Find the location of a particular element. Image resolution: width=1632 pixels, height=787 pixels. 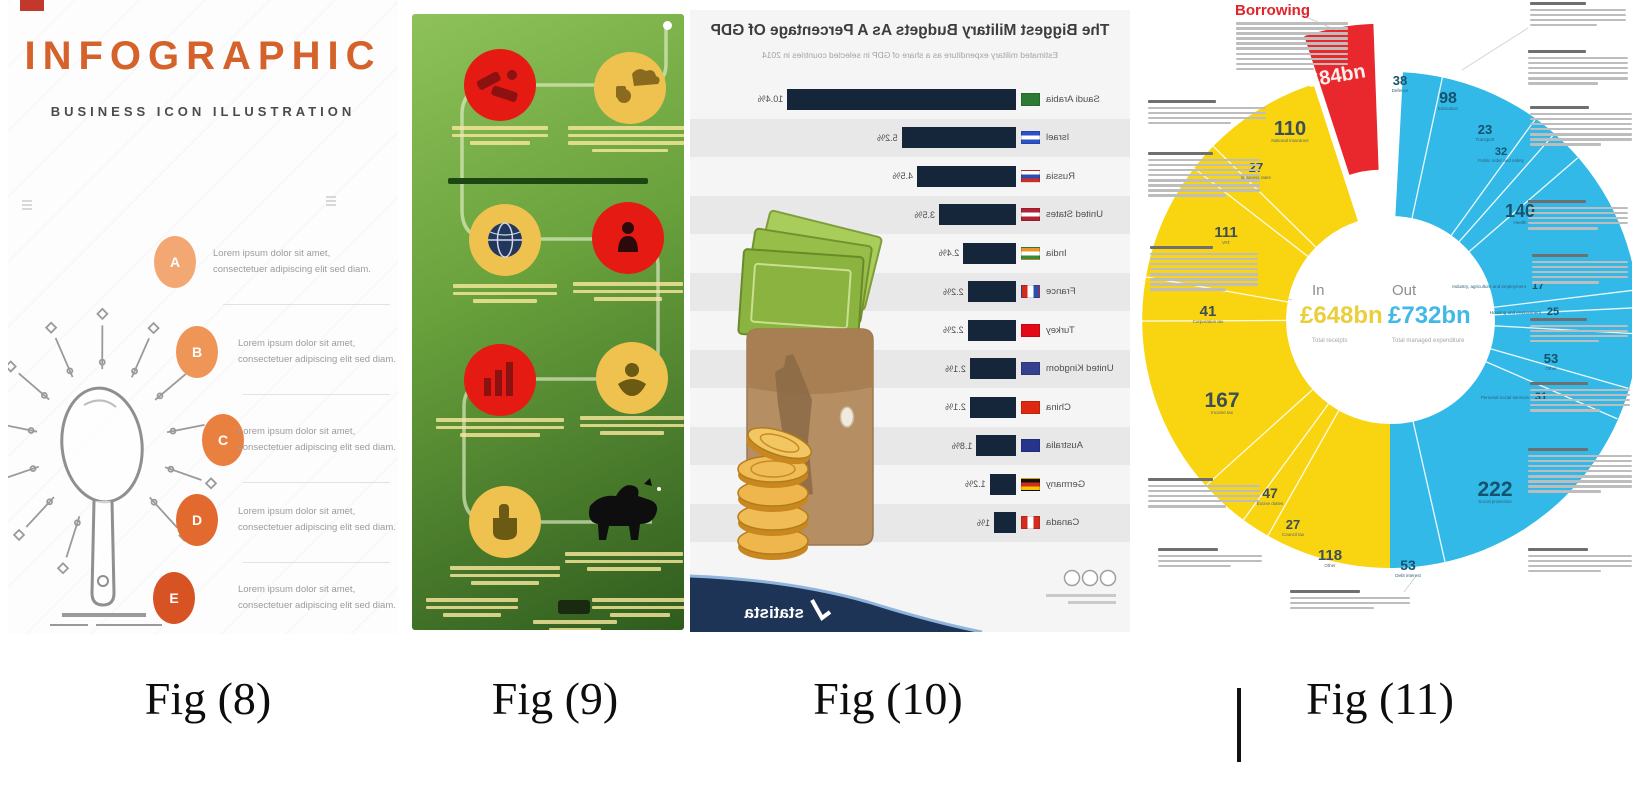

out-segment-label: Other is located at coordinates (1551, 368).